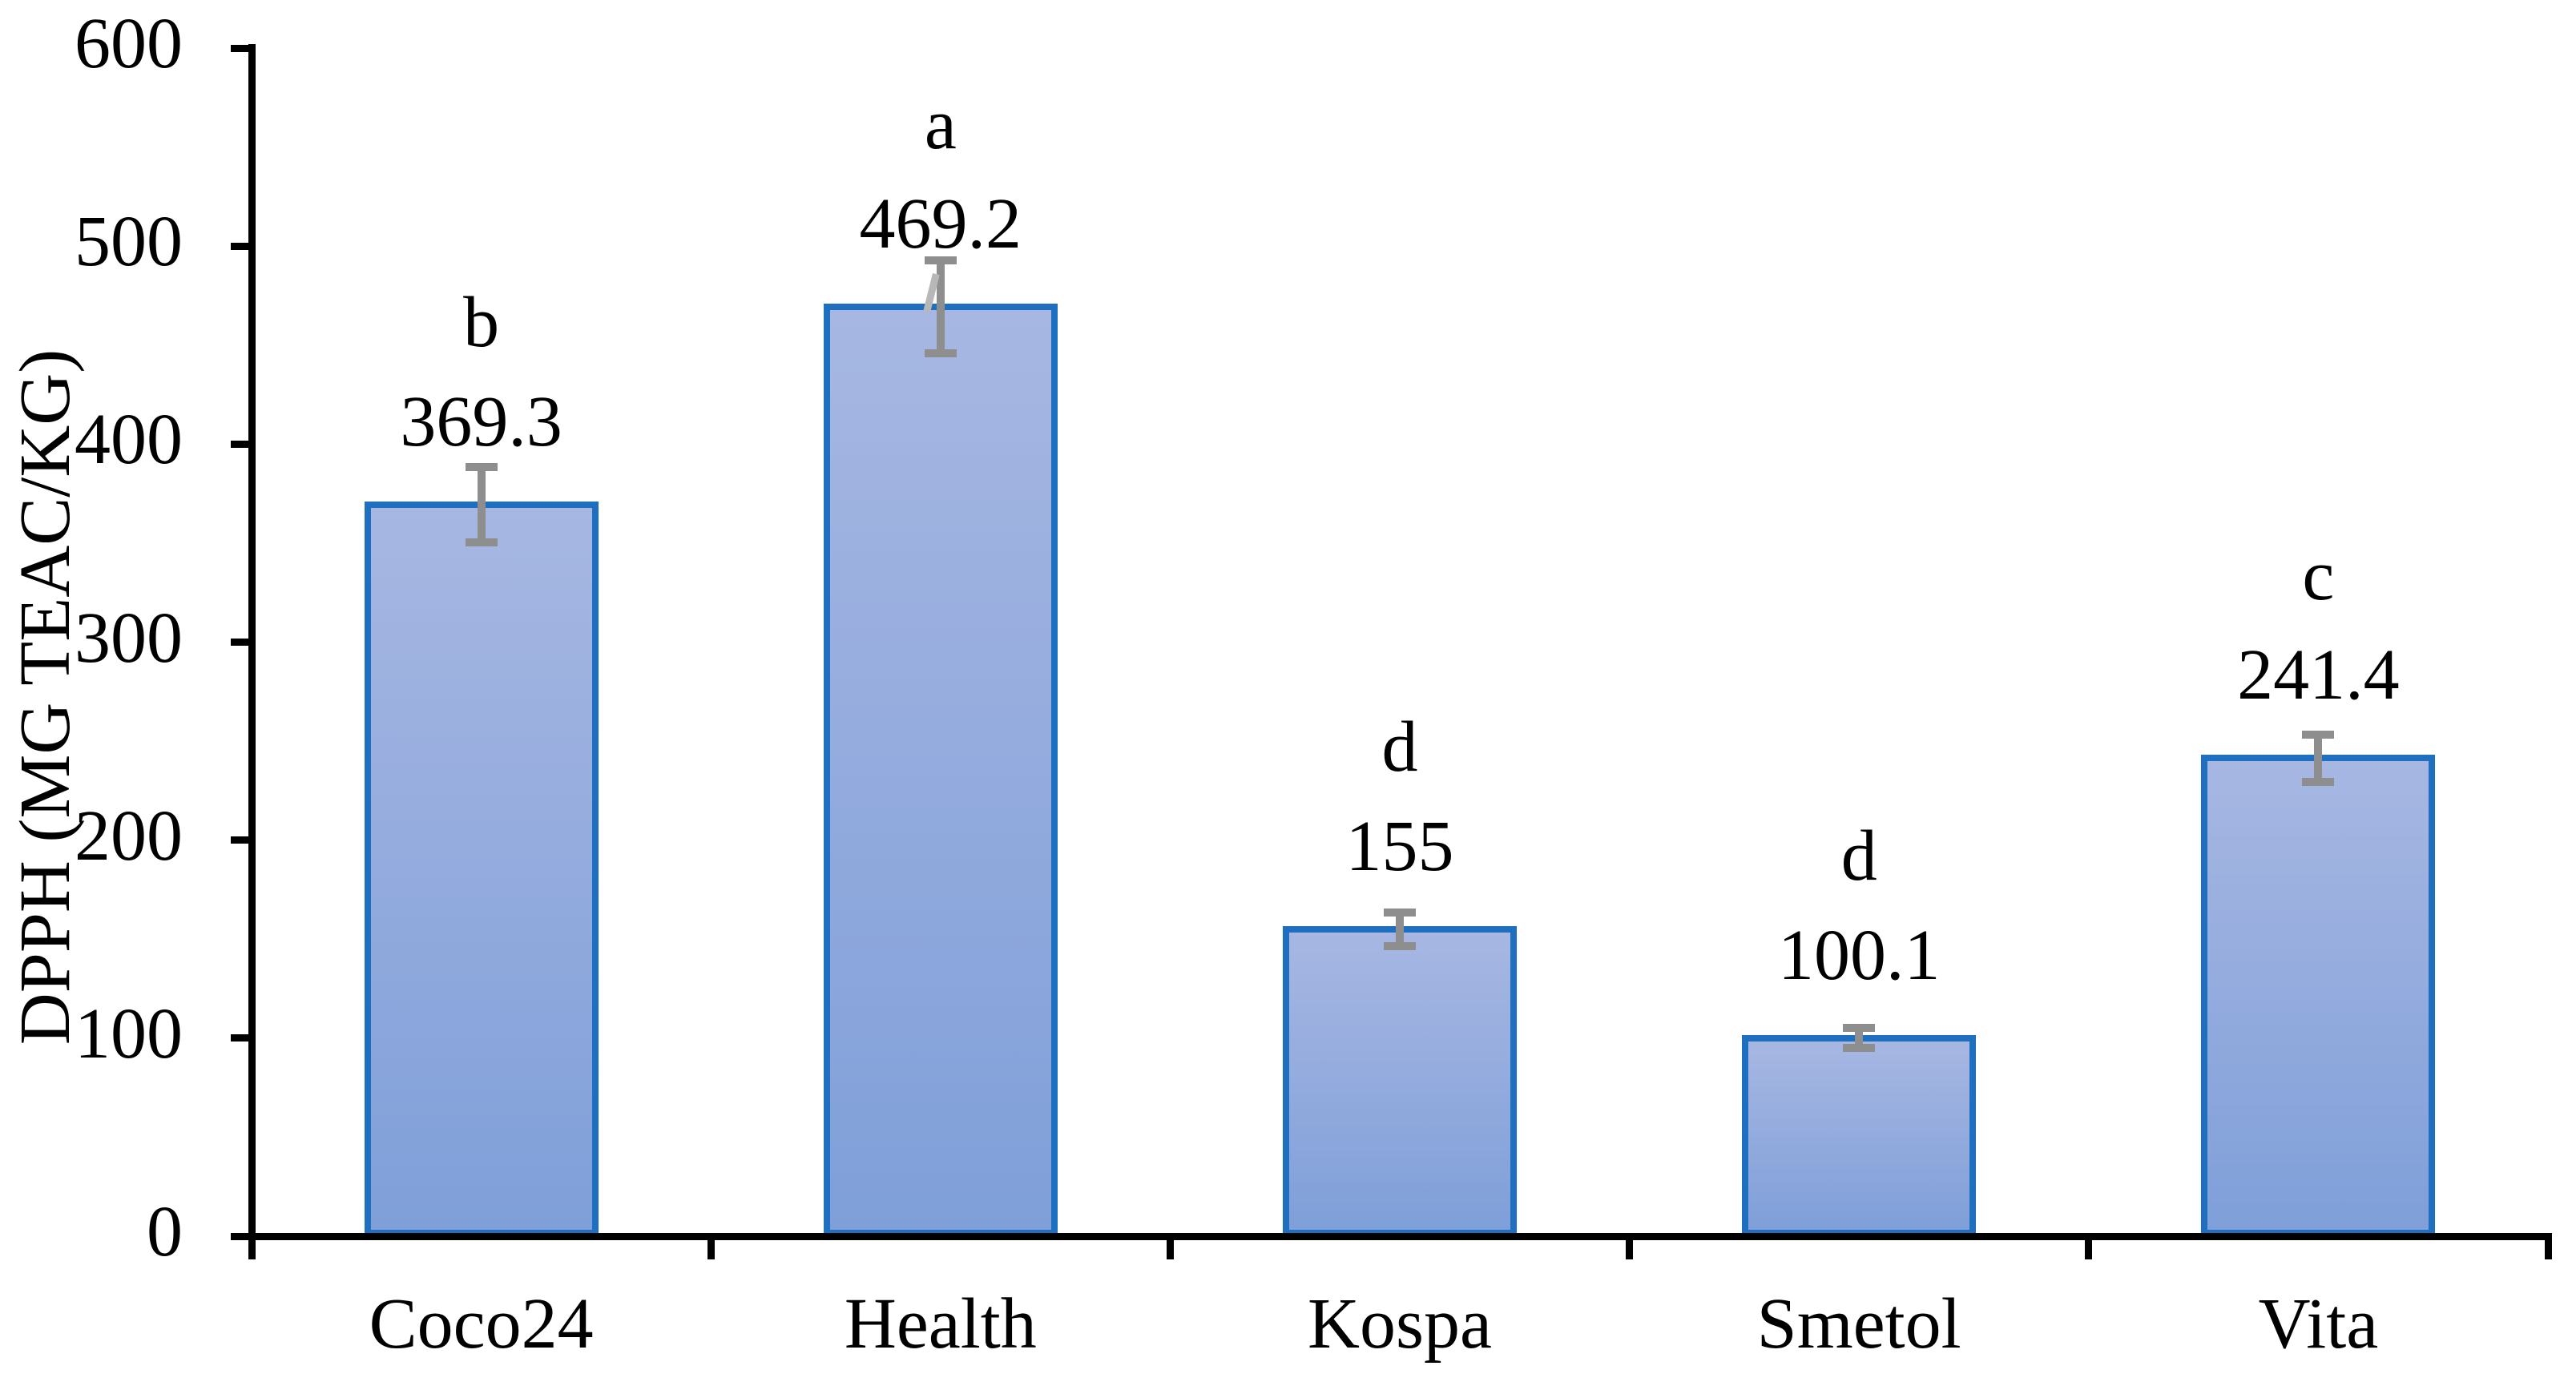 The height and width of the screenshot is (1390, 2576). Describe the element at coordinates (1400, 1236) in the screenshot. I see `x-axis-line` at that location.